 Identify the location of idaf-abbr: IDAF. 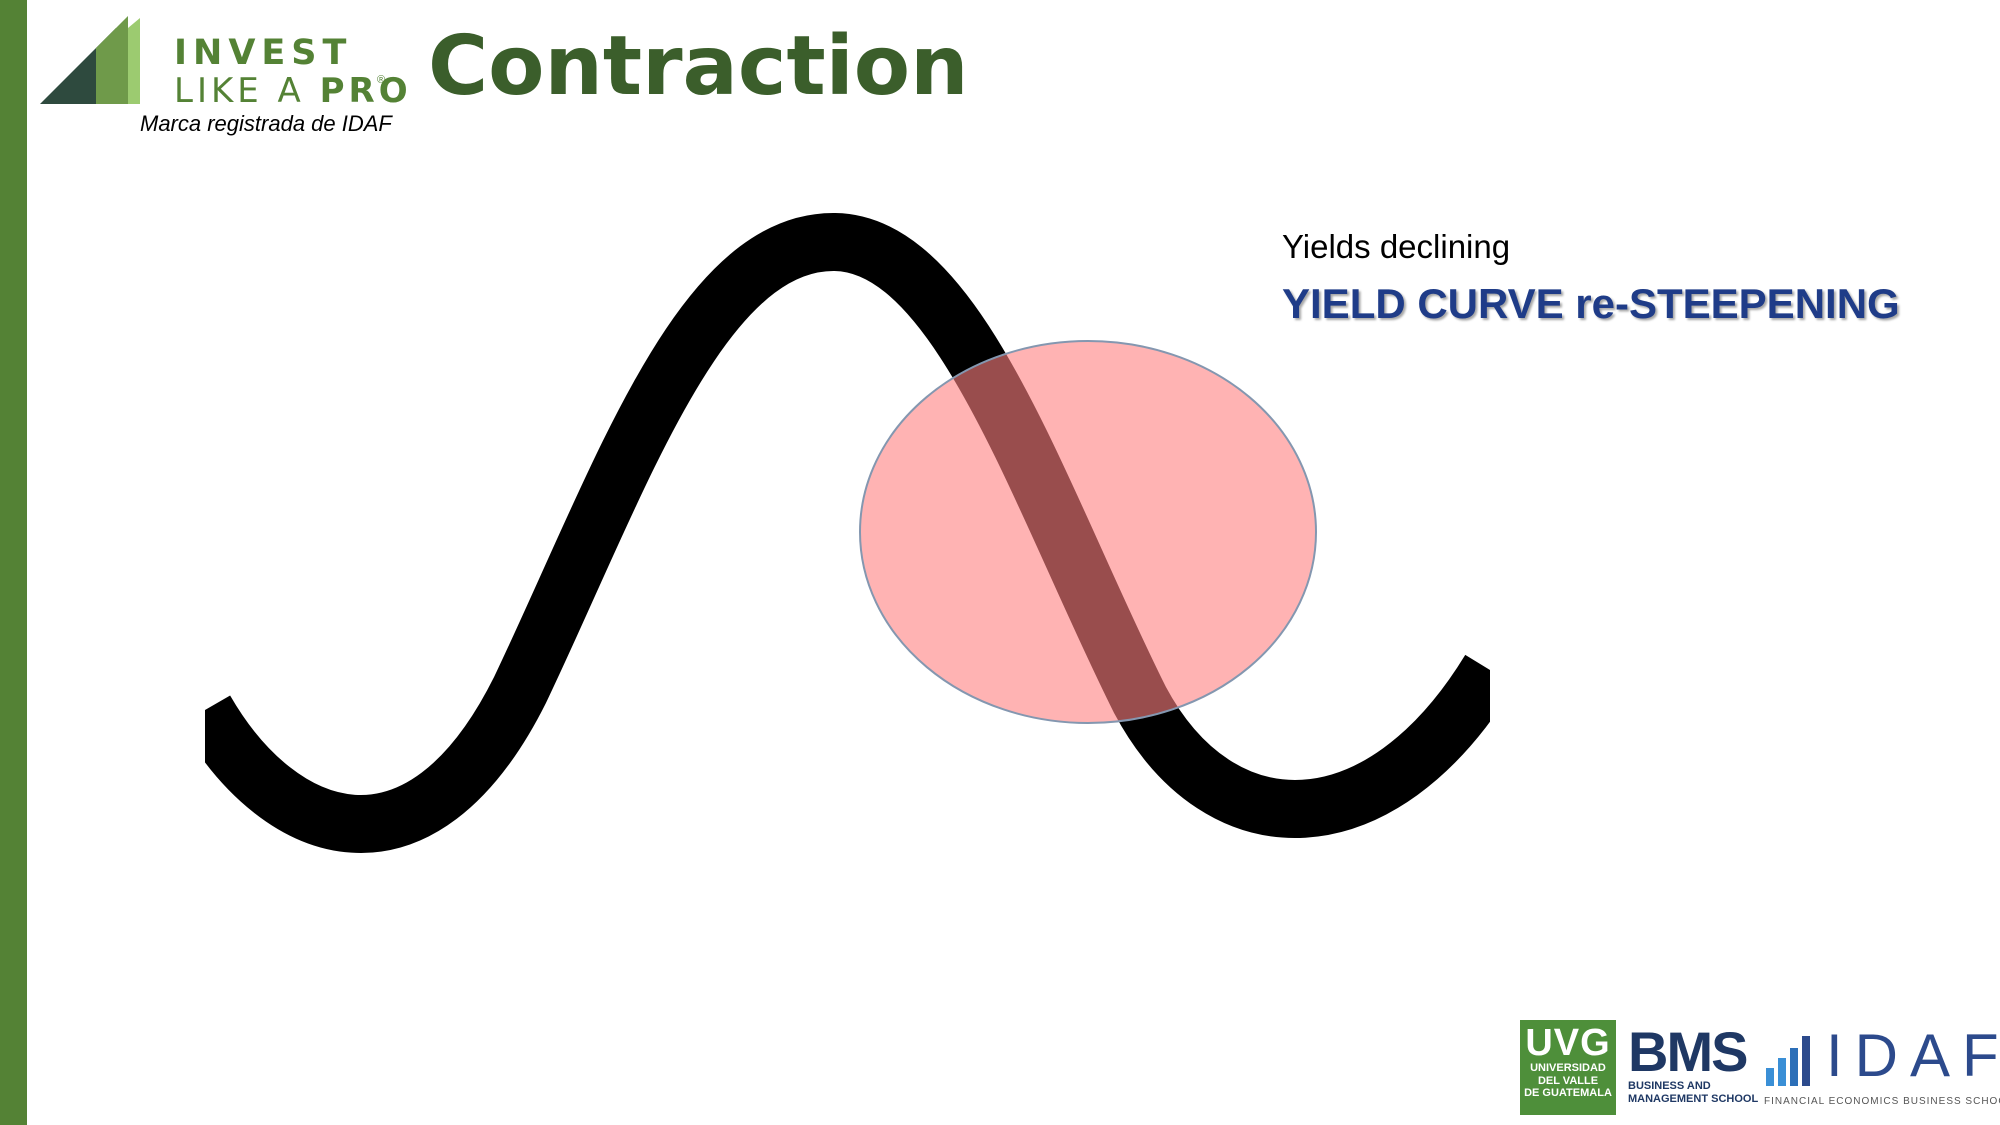
(1913, 1055).